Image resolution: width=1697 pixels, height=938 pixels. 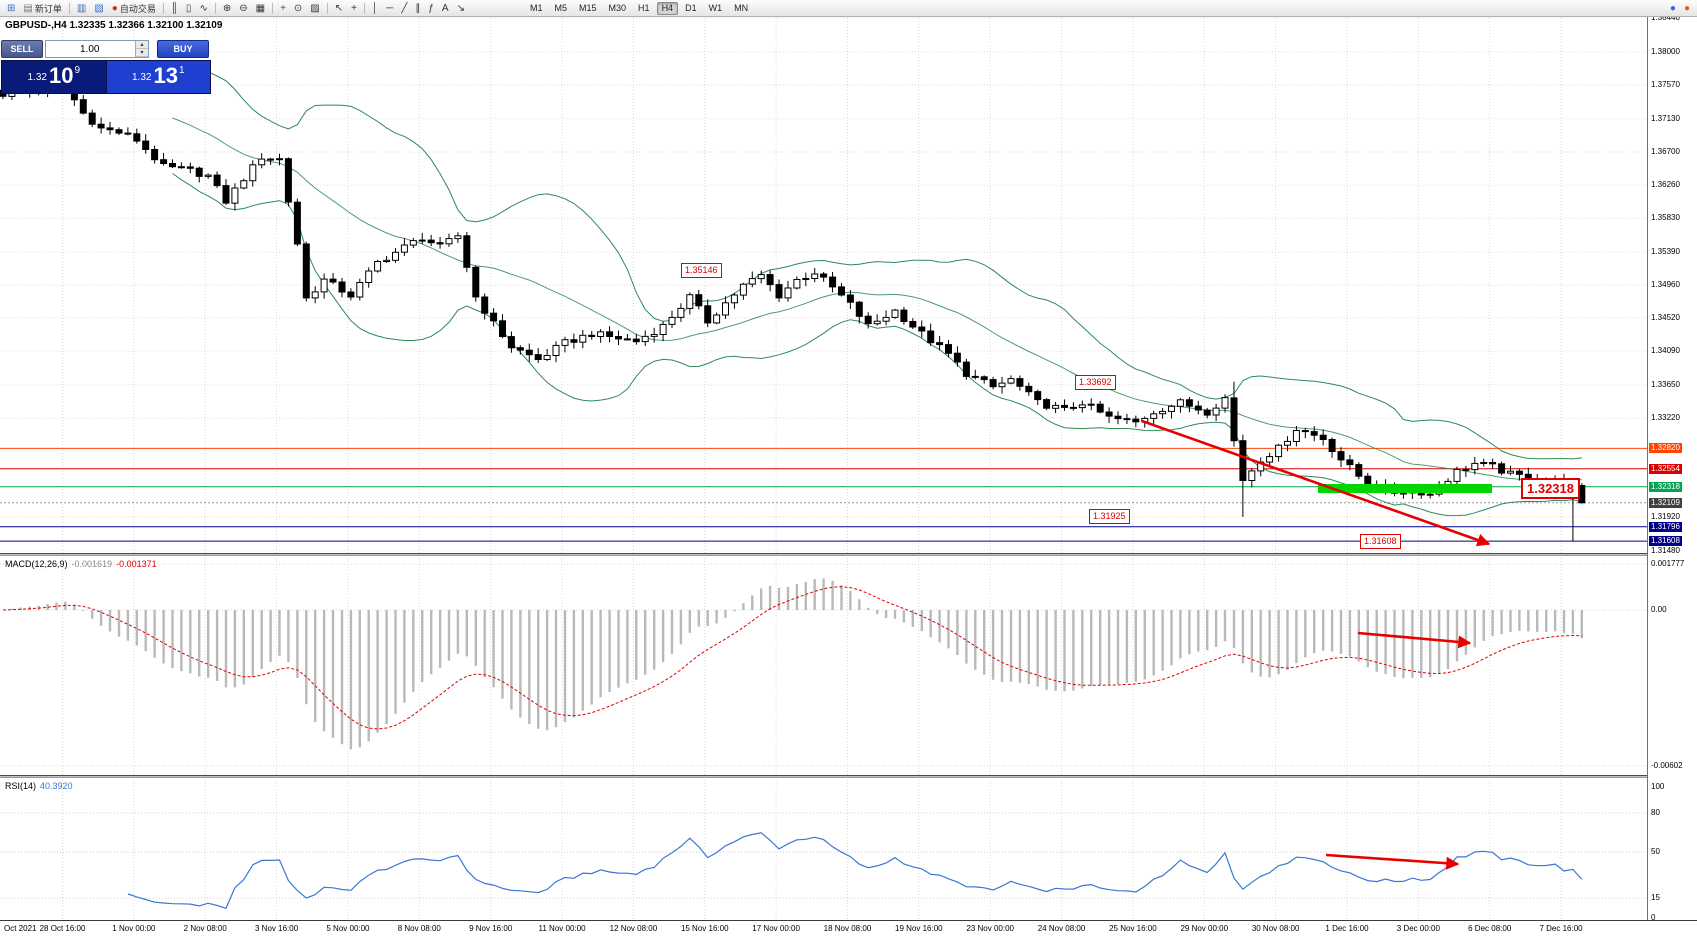 What do you see at coordinates (1665, 84) in the screenshot?
I see `price-scale-label: 1.37570` at bounding box center [1665, 84].